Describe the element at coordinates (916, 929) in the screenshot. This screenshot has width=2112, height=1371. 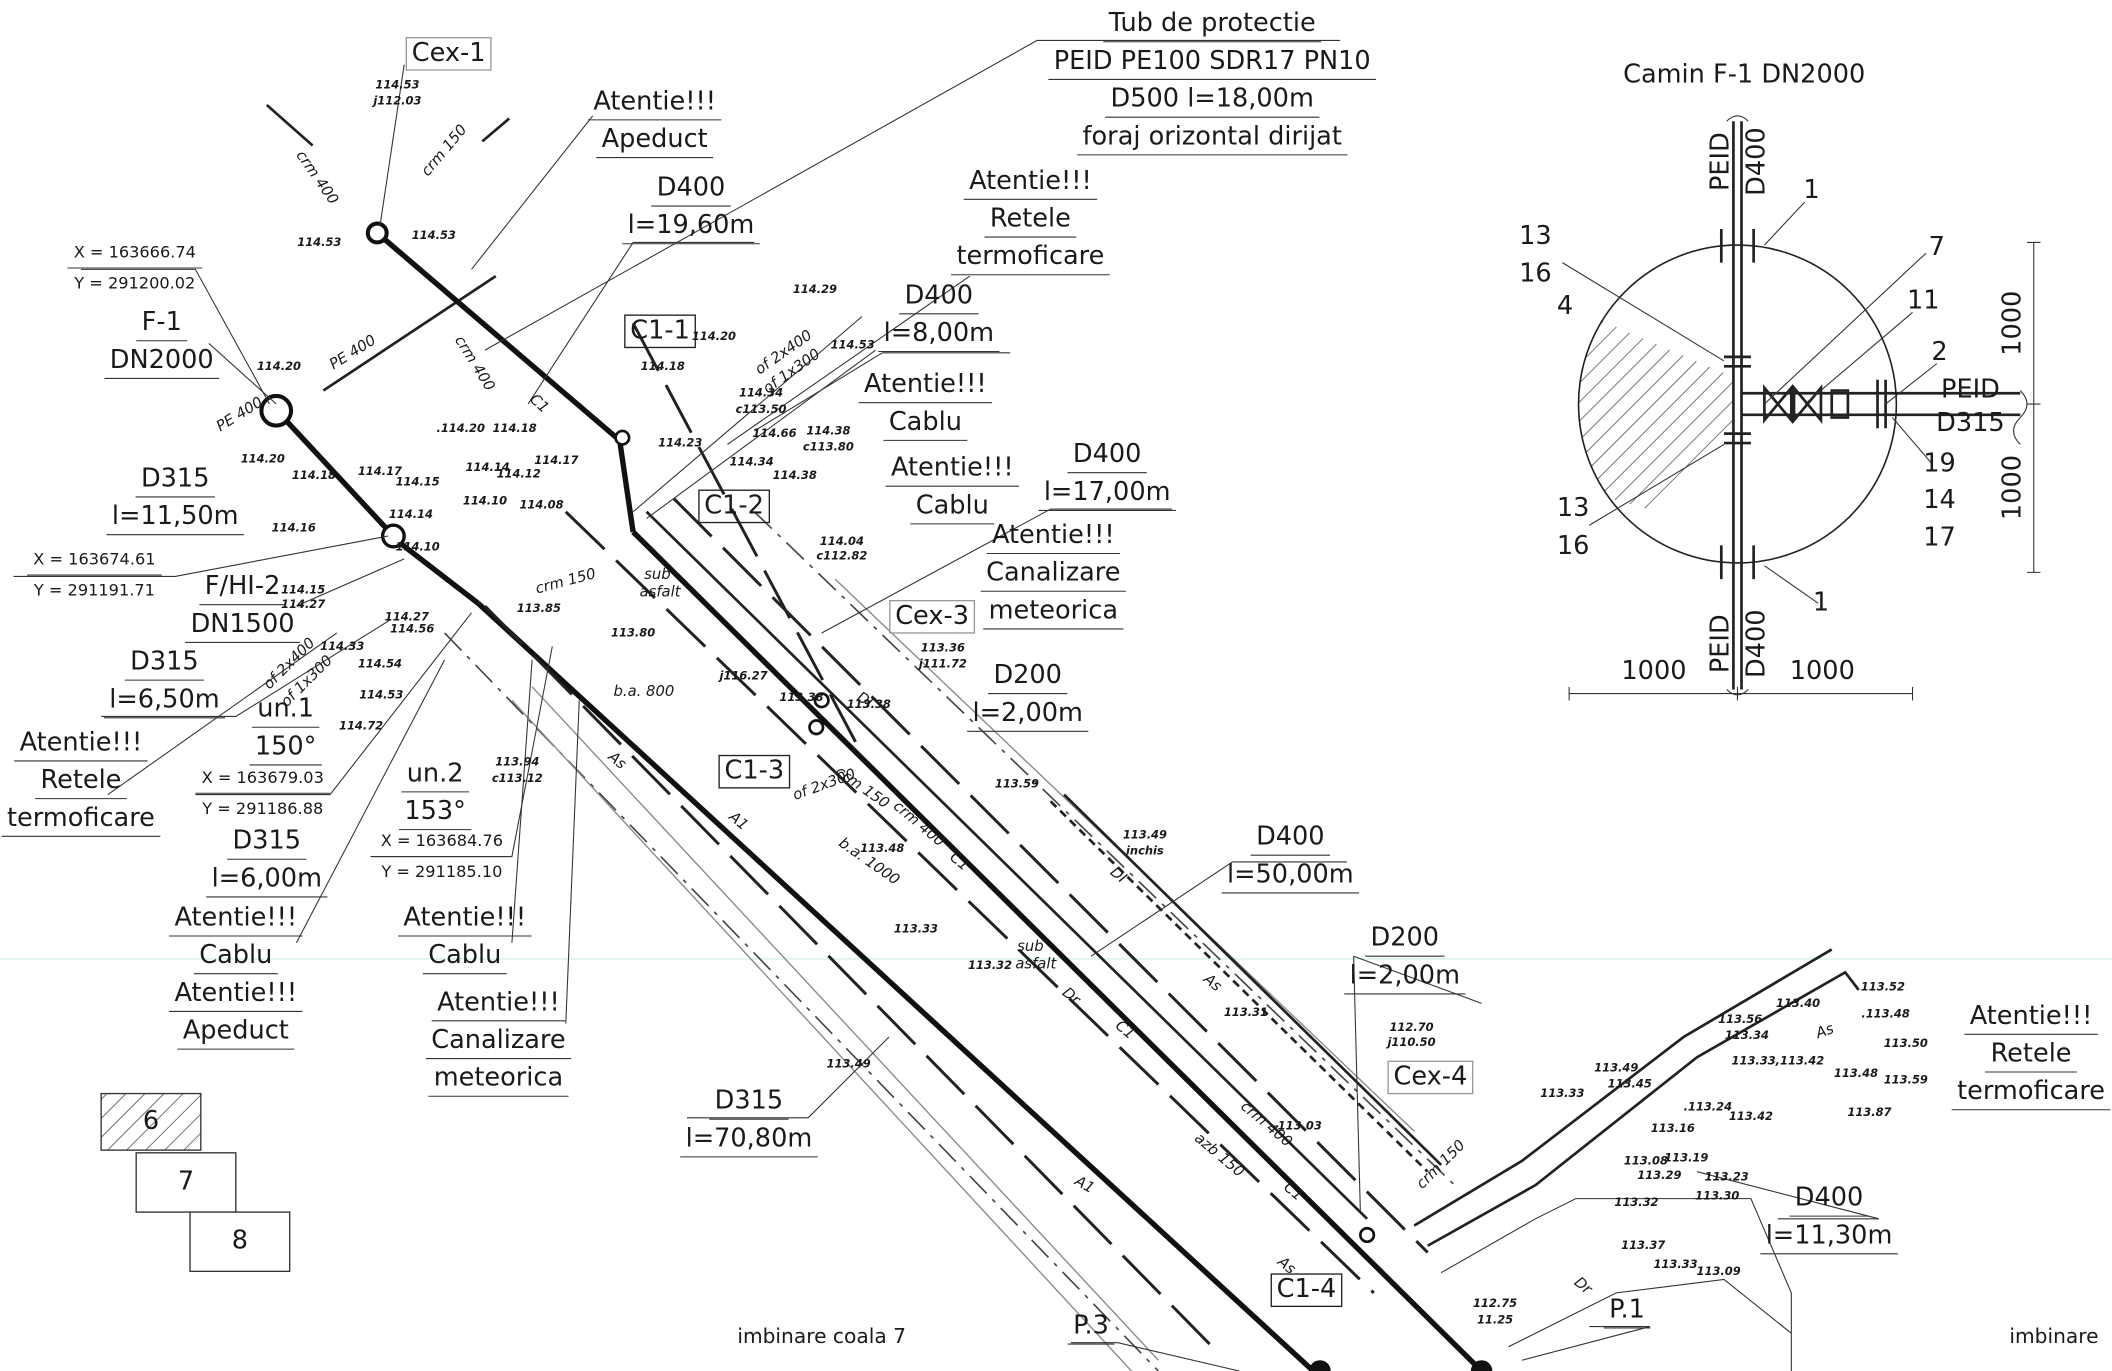
I see `elevation: 113.33` at that location.